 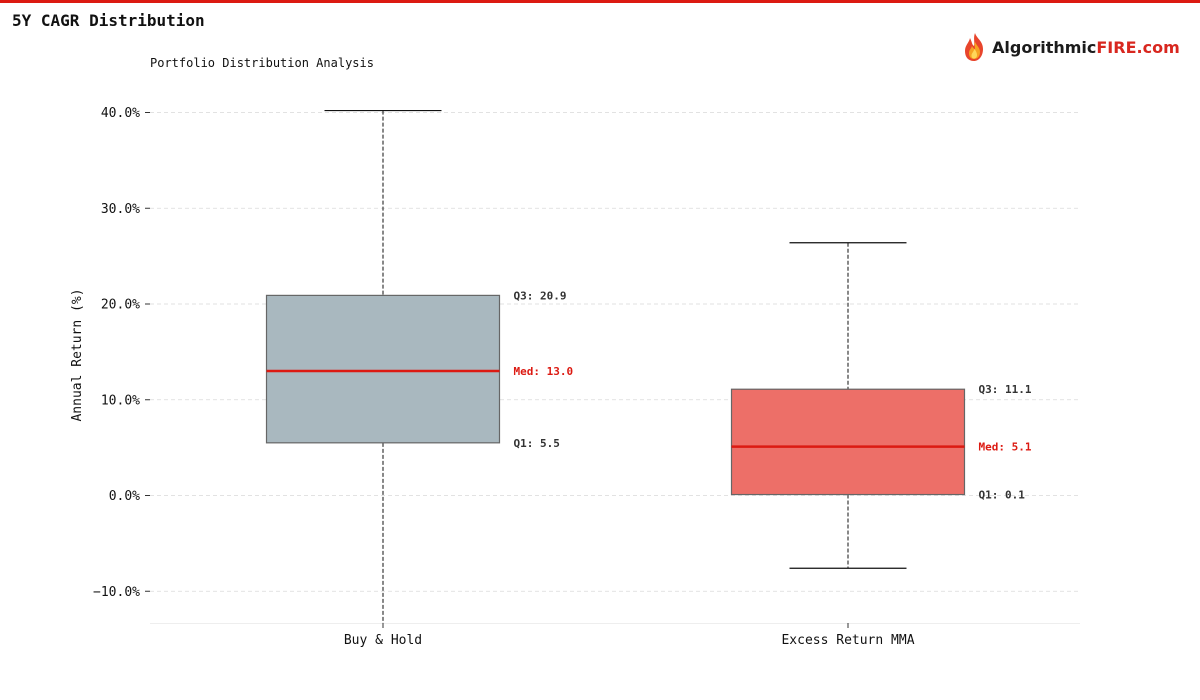 I want to click on x-tick-label: Excess Return MMA, so click(x=847, y=640).